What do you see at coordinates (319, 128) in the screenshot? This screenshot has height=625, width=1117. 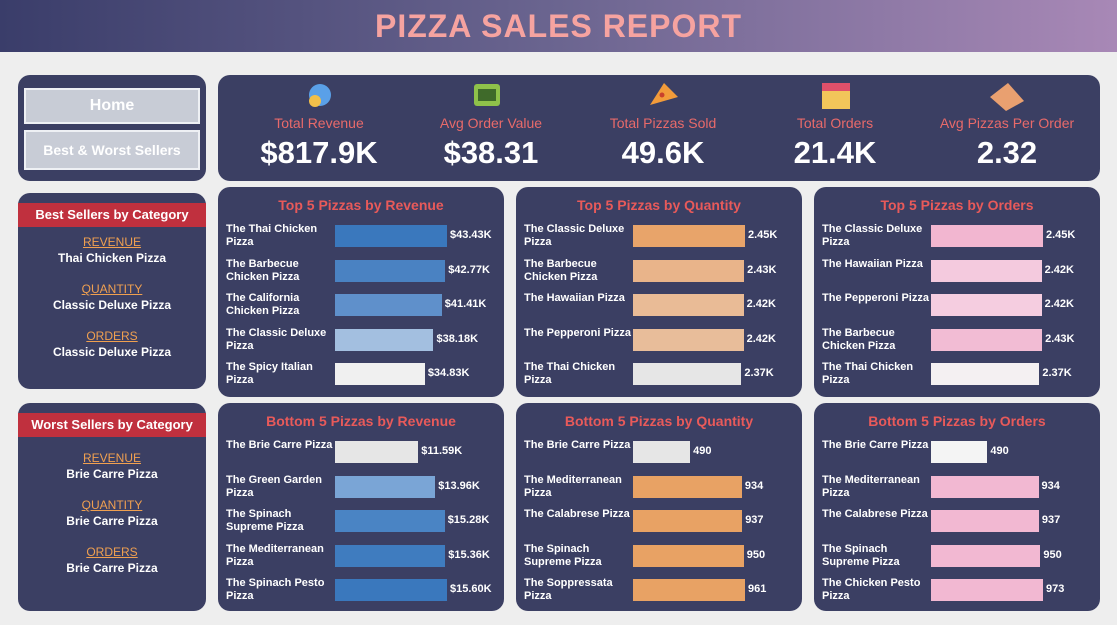 I see `kpi: Total Revenue $817.9K` at bounding box center [319, 128].